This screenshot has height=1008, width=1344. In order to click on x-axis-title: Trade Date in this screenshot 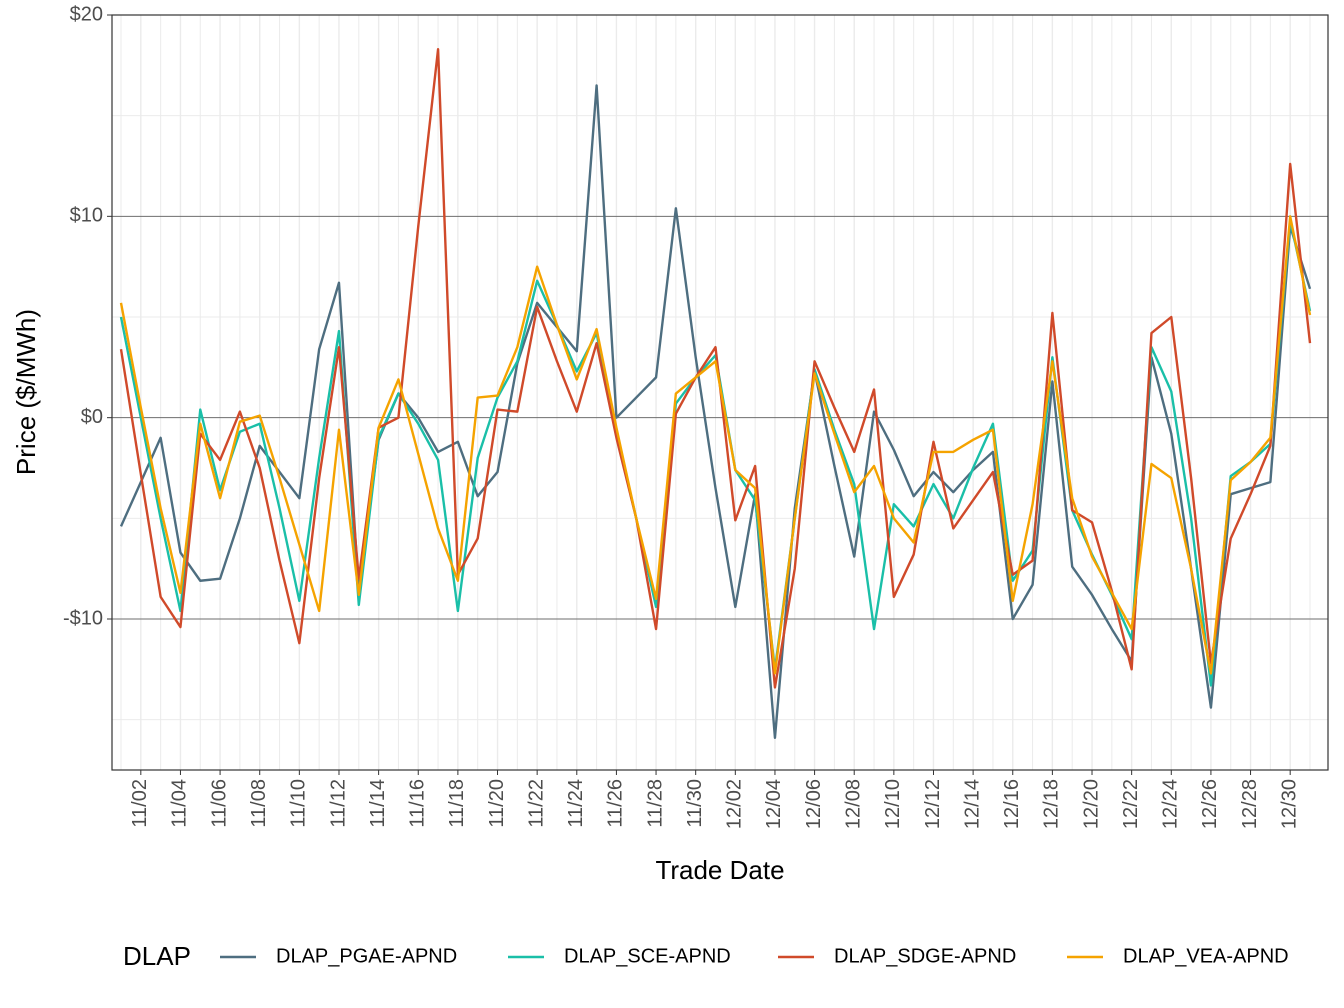, I will do `click(719, 870)`.